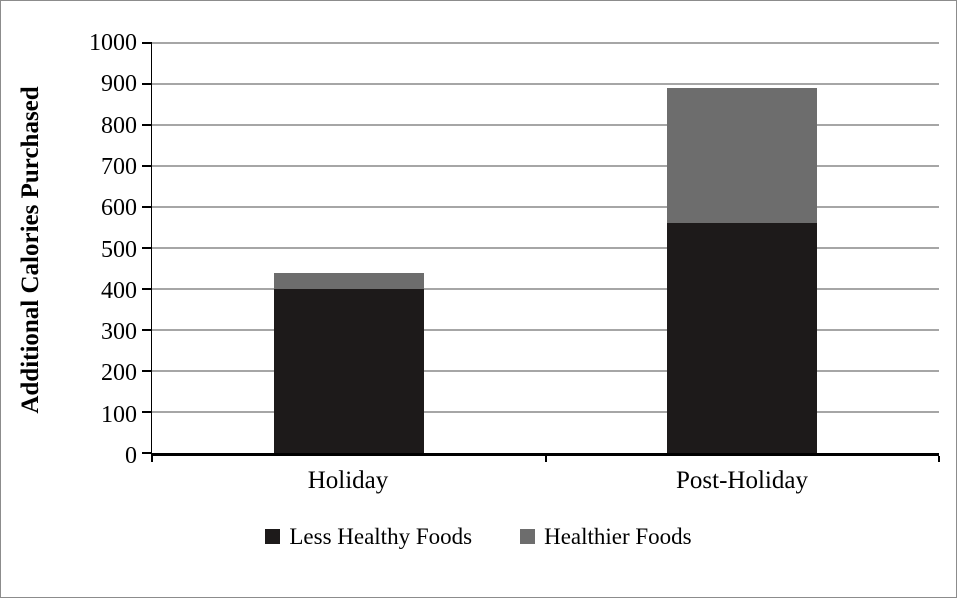 This screenshot has height=598, width=957. I want to click on y-tick-label: 400, so click(119, 290).